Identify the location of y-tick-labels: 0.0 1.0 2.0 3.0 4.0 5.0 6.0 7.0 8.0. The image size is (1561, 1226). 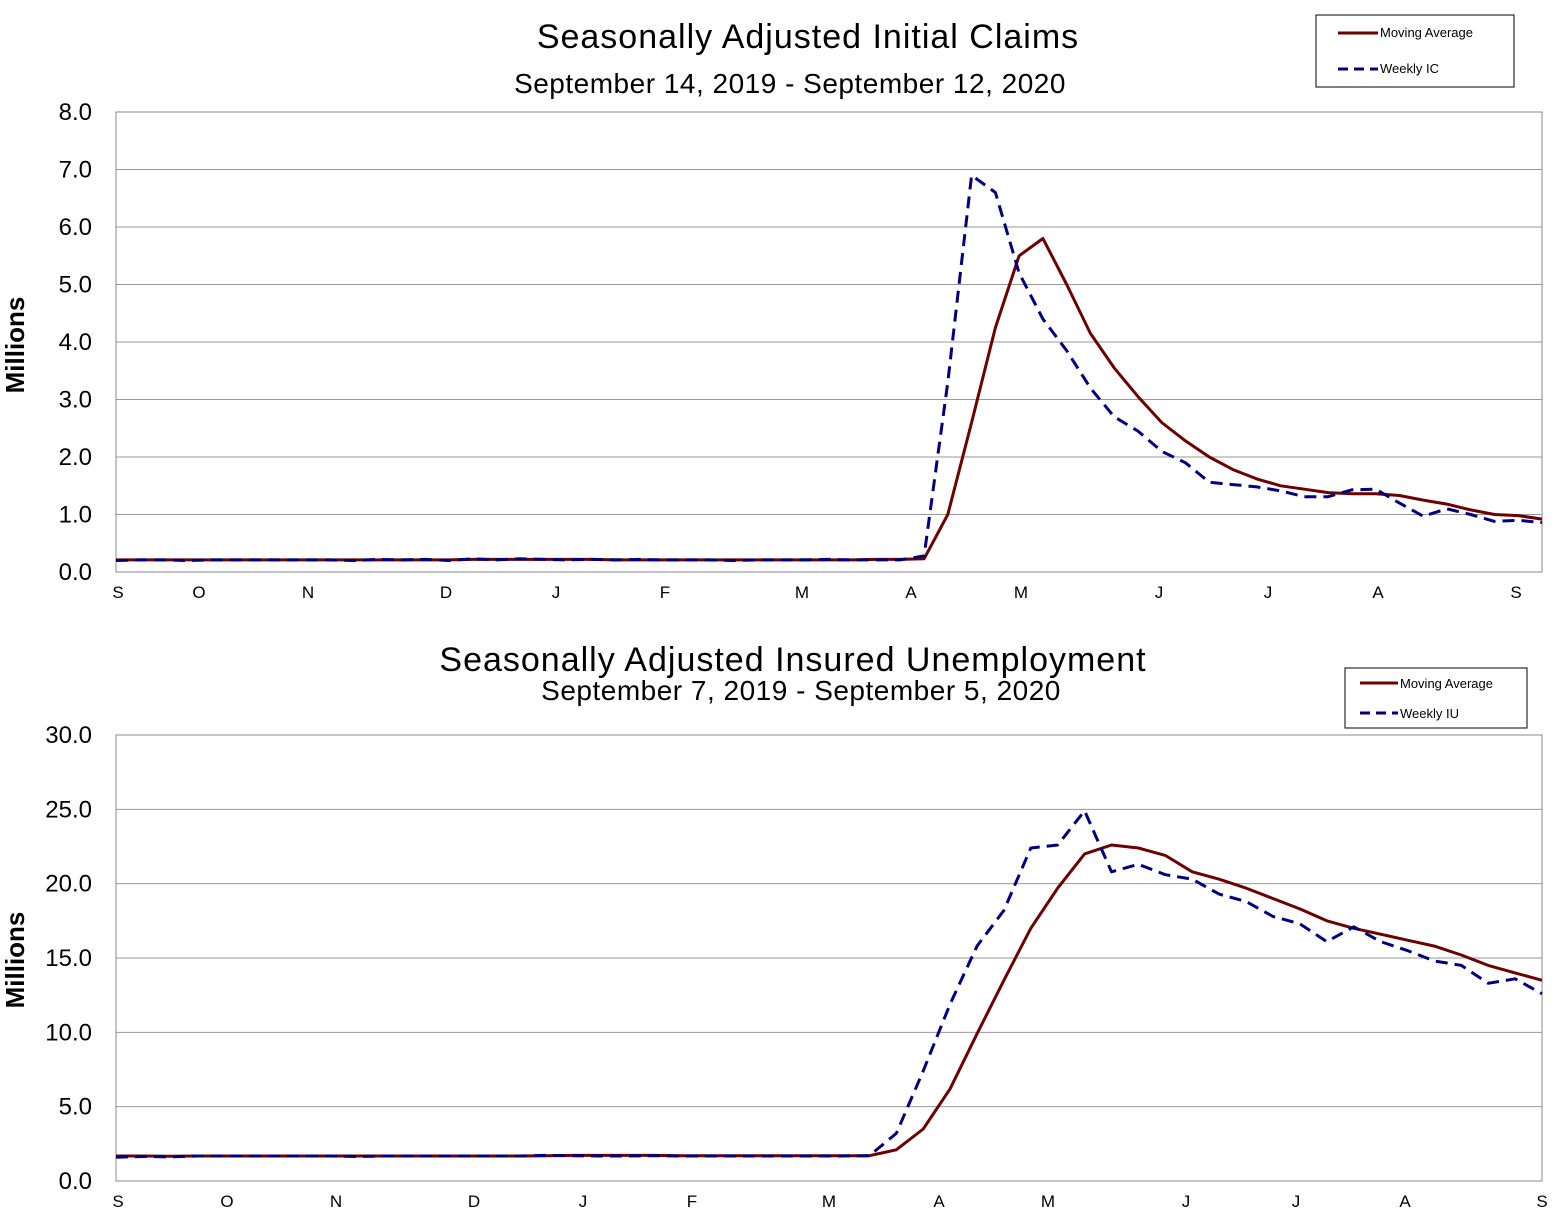
(75, 342).